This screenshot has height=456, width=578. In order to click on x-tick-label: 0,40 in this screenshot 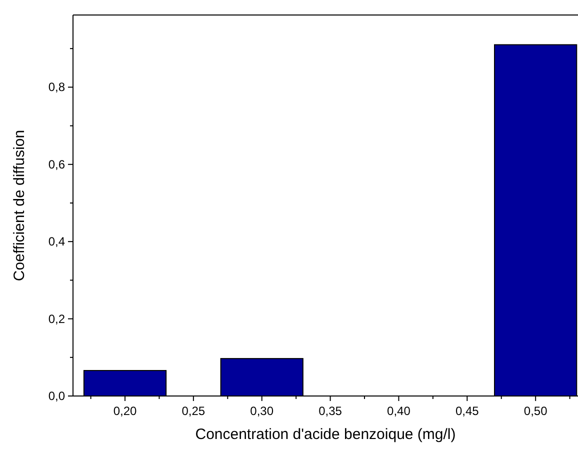, I will do `click(399, 411)`.